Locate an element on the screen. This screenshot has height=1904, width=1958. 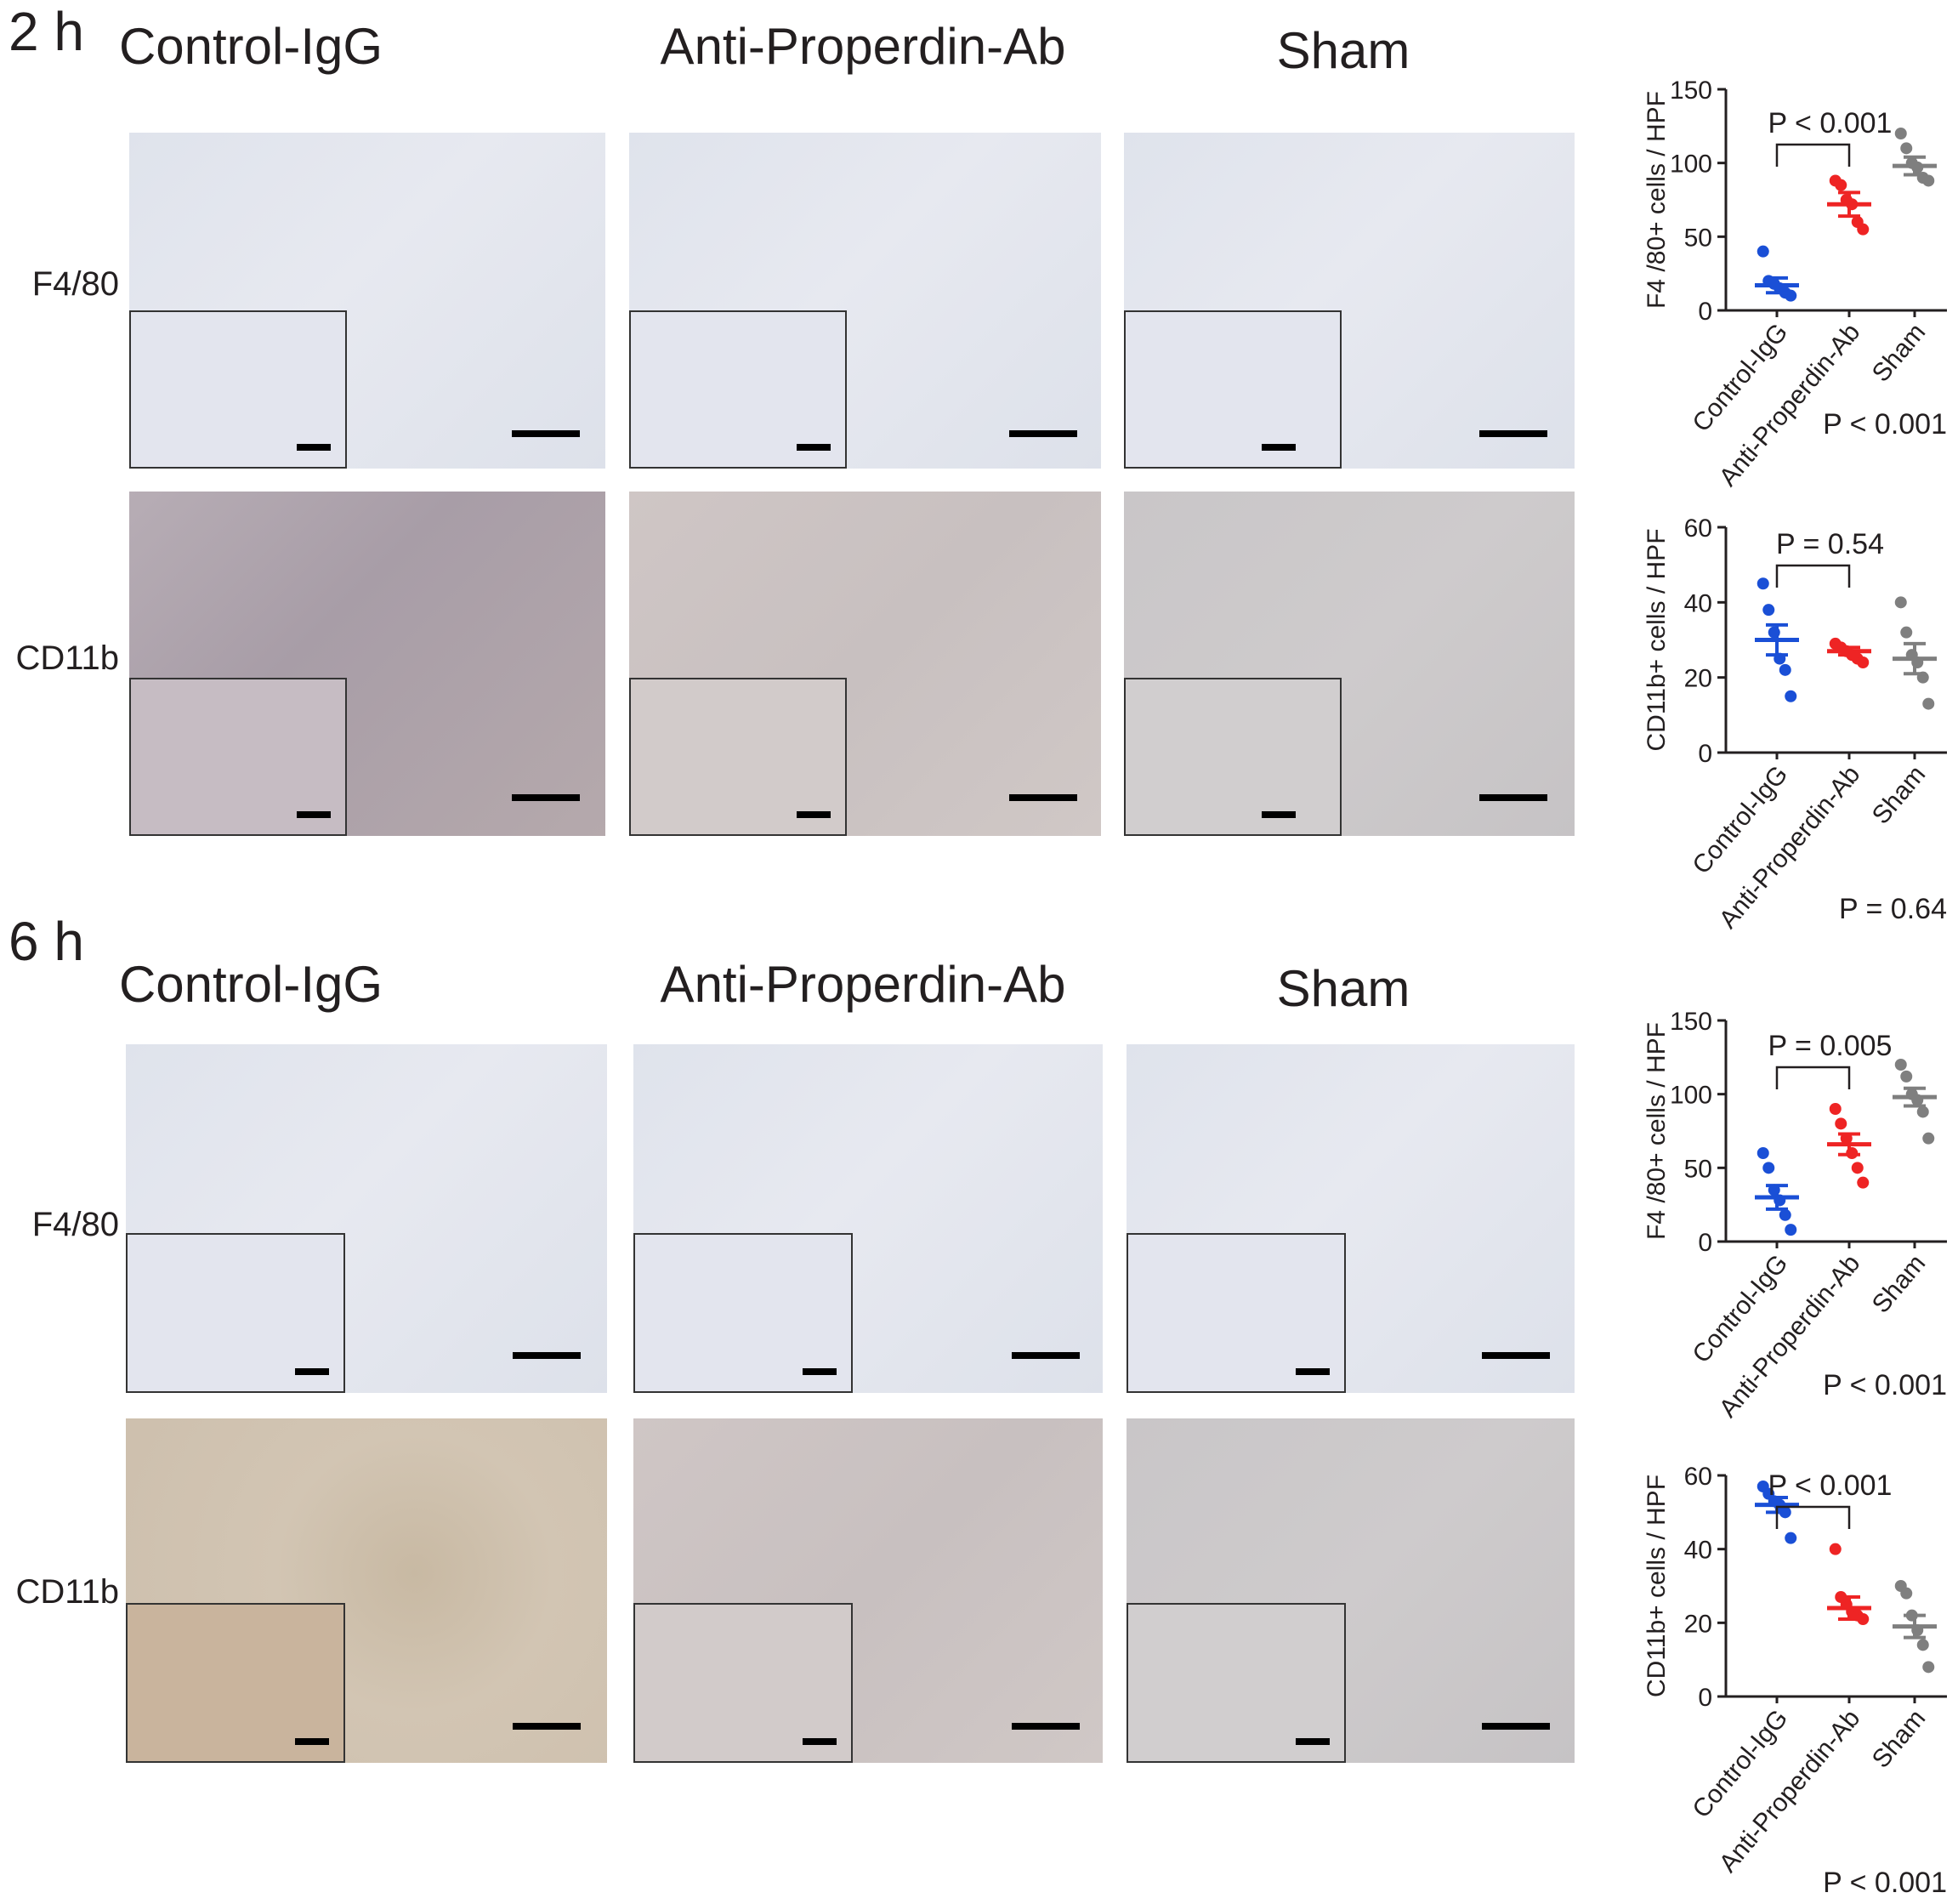
inset-6h-f480-sham is located at coordinates (1236, 1313).